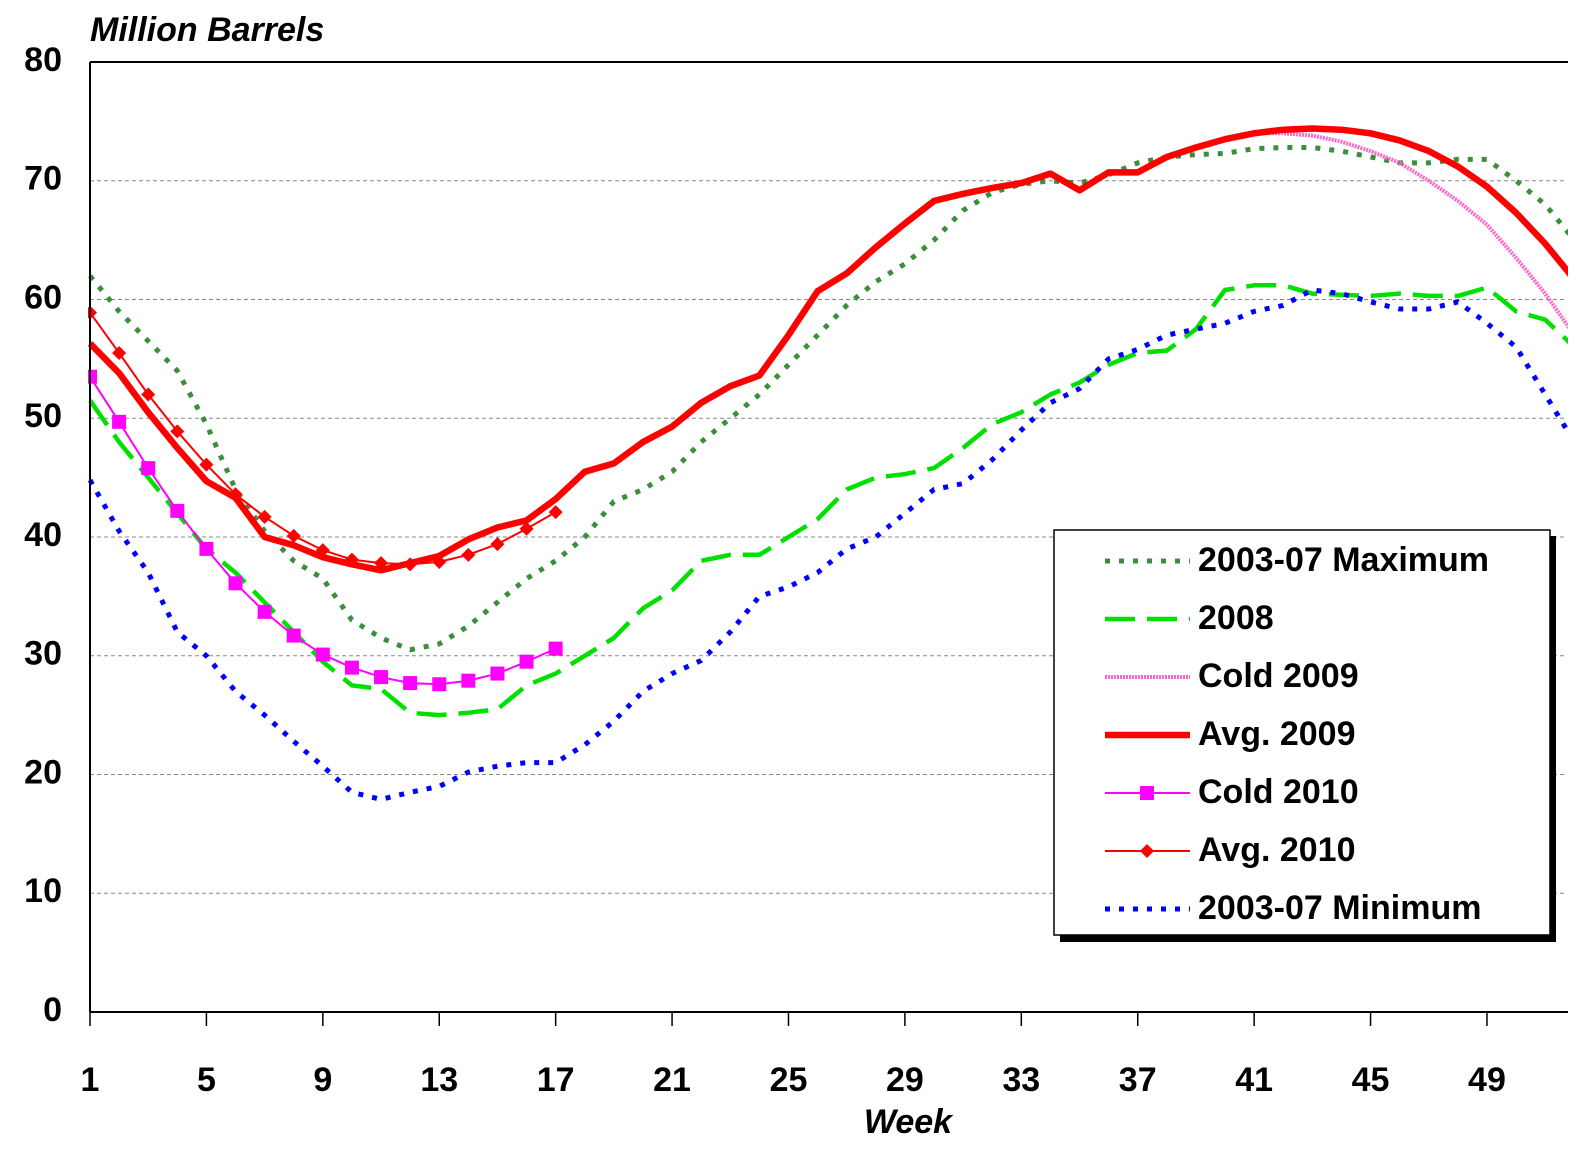 Image resolution: width=1587 pixels, height=1157 pixels. Describe the element at coordinates (206, 1080) in the screenshot. I see `x-tick-label: 5` at that location.